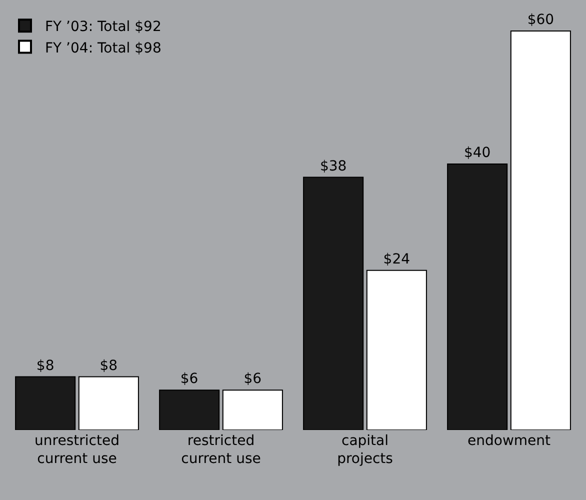 This screenshot has height=500, width=586. Describe the element at coordinates (540, 20) in the screenshot. I see `data-label: $60` at that location.